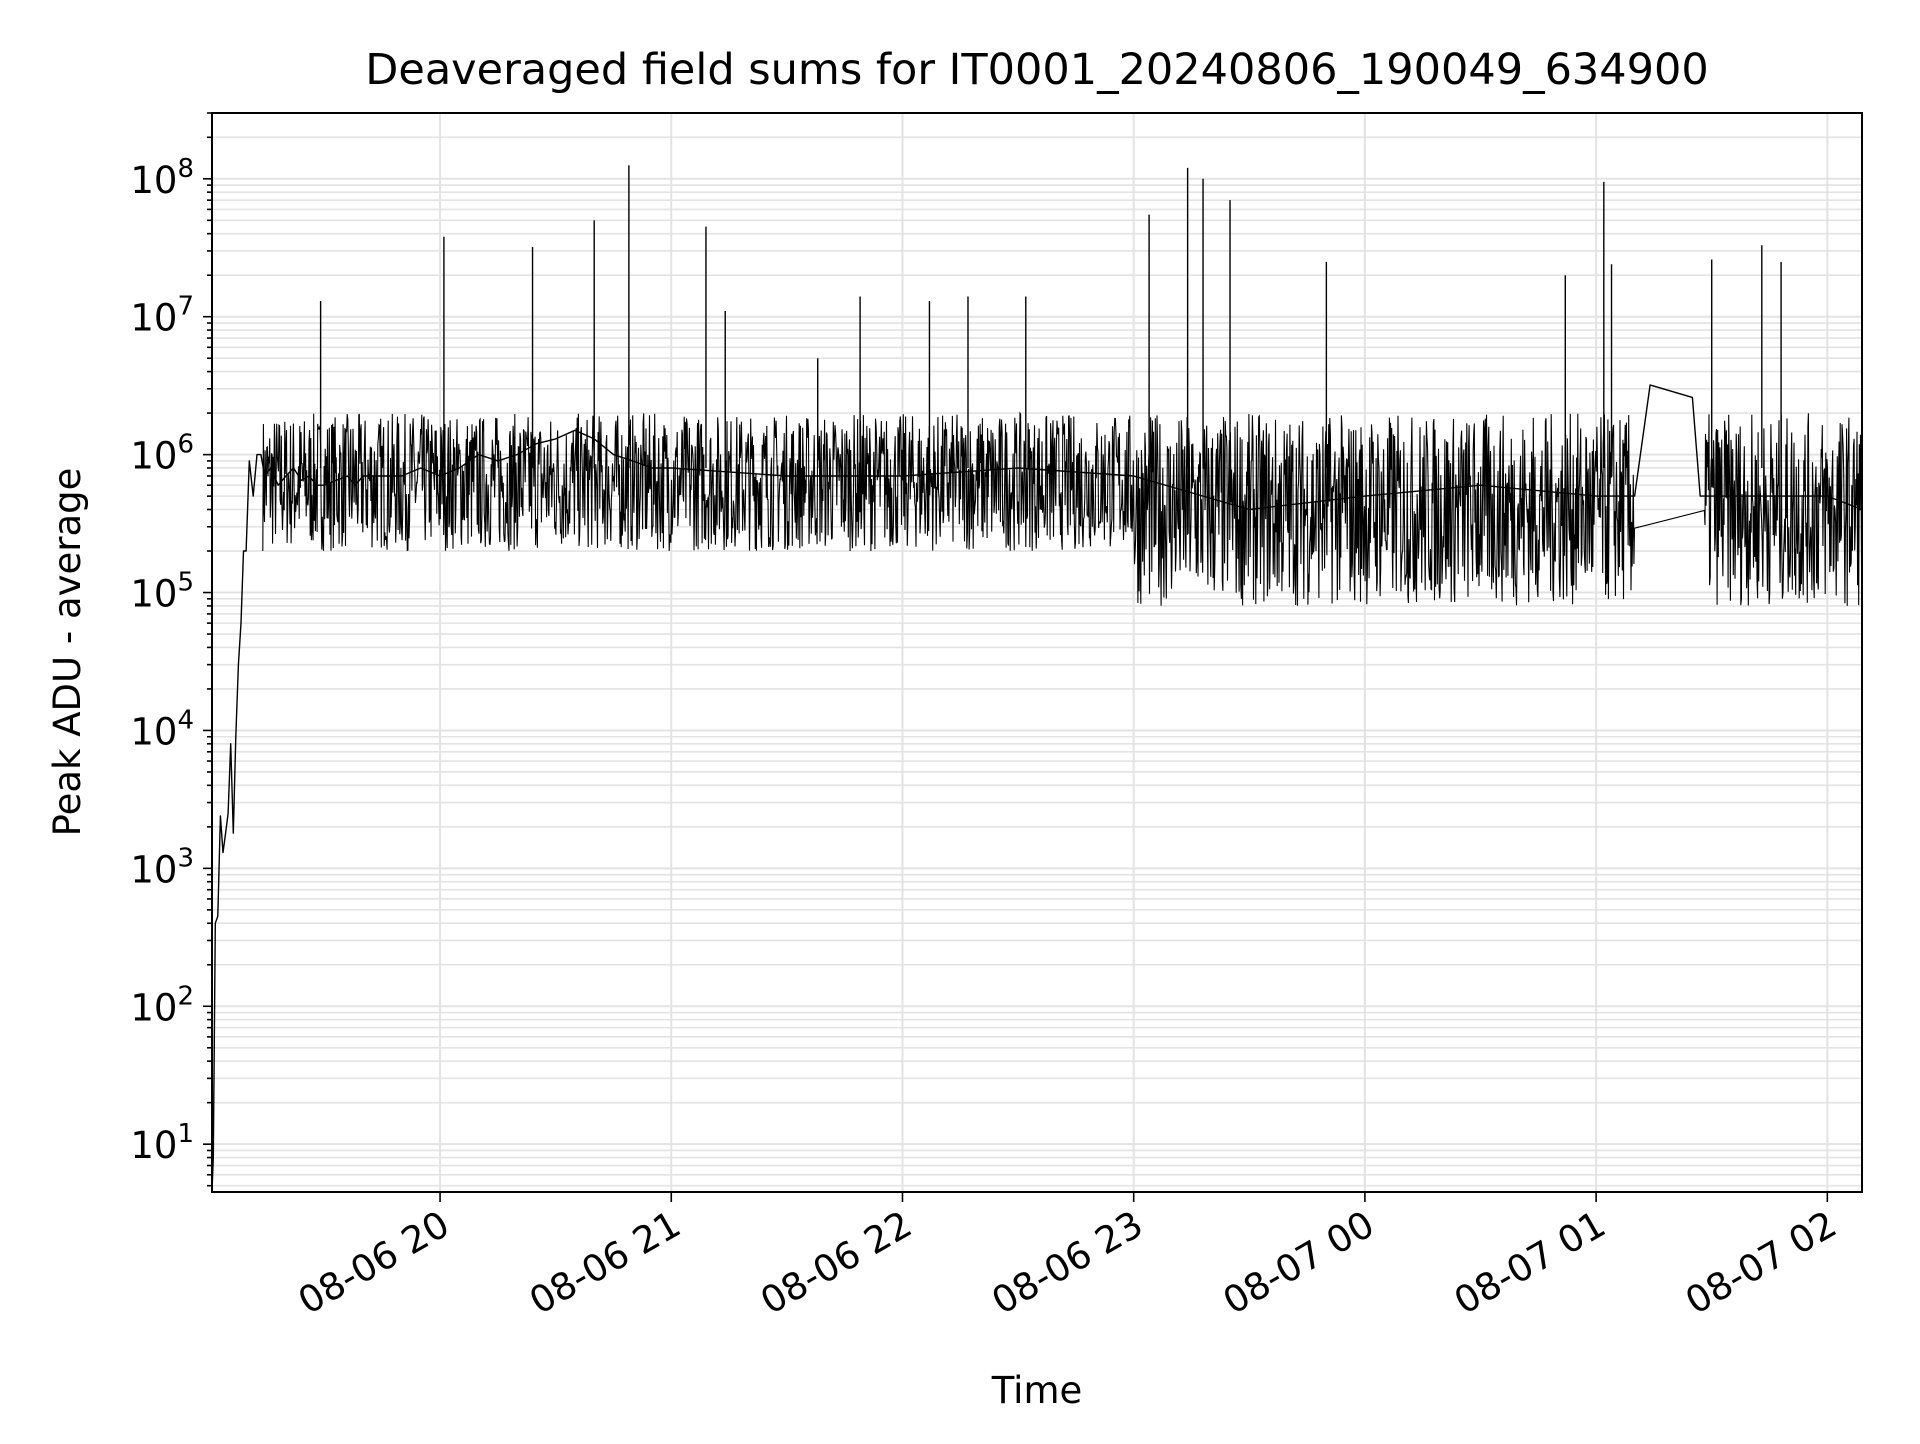 The width and height of the screenshot is (1920, 1444). Describe the element at coordinates (162, 729) in the screenshot. I see `y-tick-label: 104` at that location.